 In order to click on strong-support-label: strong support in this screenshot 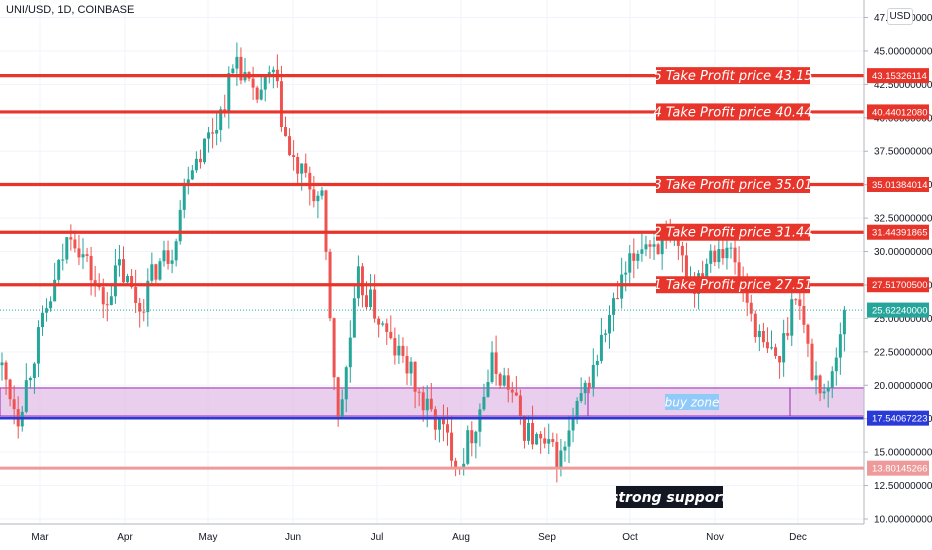, I will do `click(669, 498)`.